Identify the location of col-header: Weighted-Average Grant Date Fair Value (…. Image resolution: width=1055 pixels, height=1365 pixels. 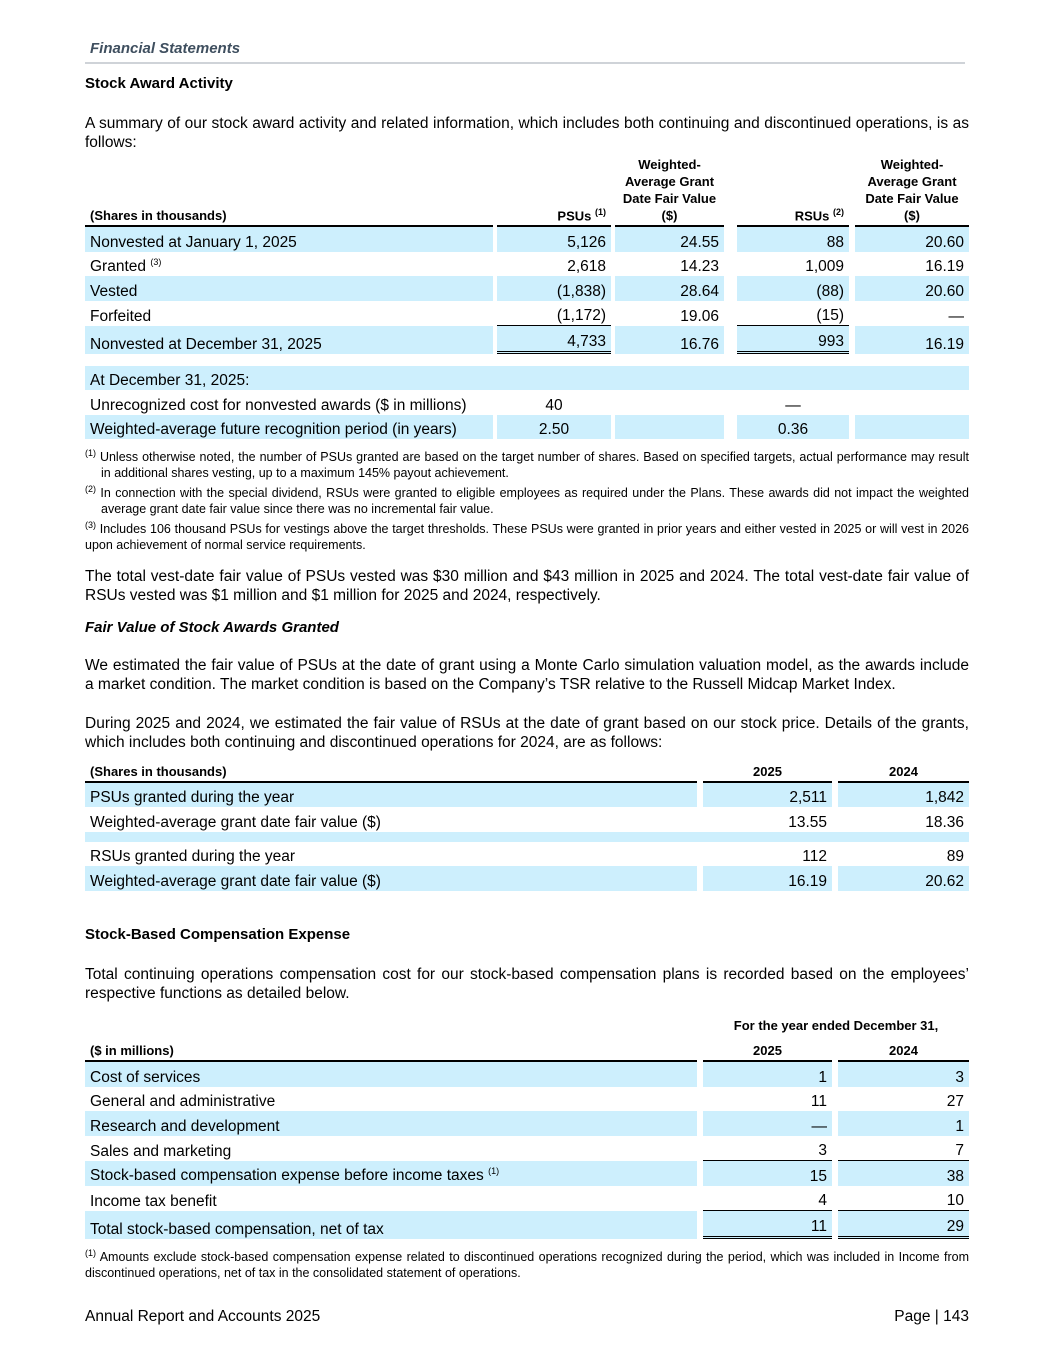
(669, 191).